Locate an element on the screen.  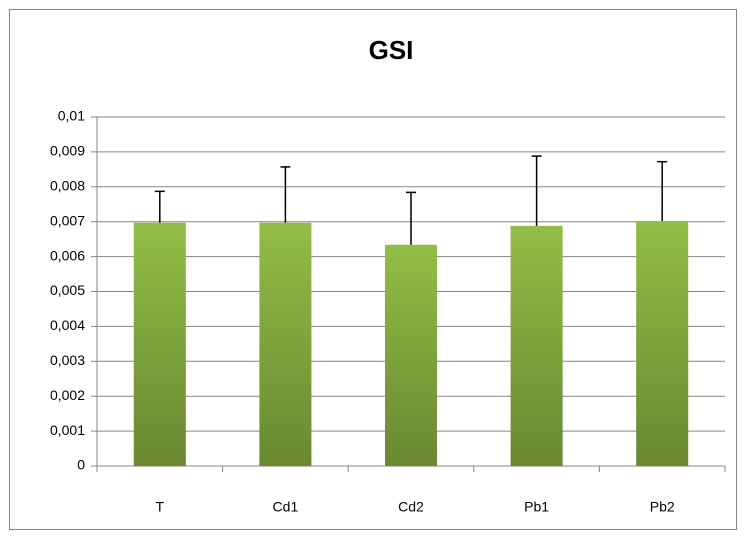
y-tick-label: 0,009 is located at coordinates (67, 151).